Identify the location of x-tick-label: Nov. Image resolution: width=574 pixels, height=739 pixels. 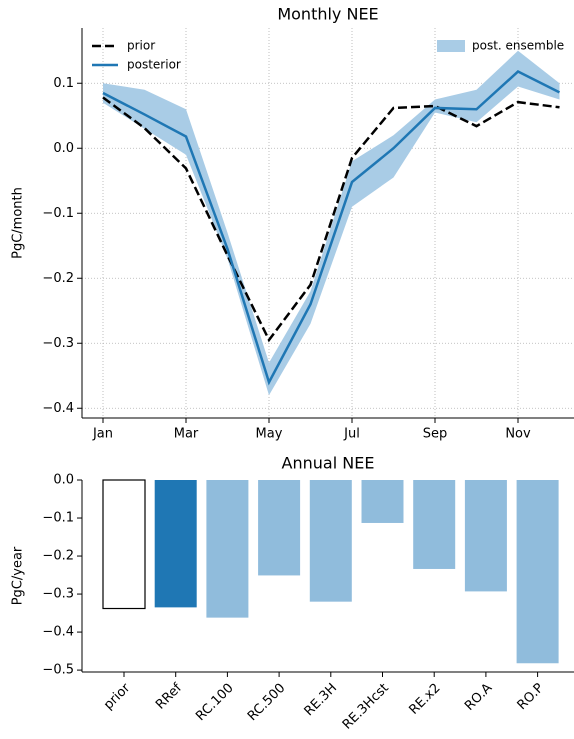
(518, 434).